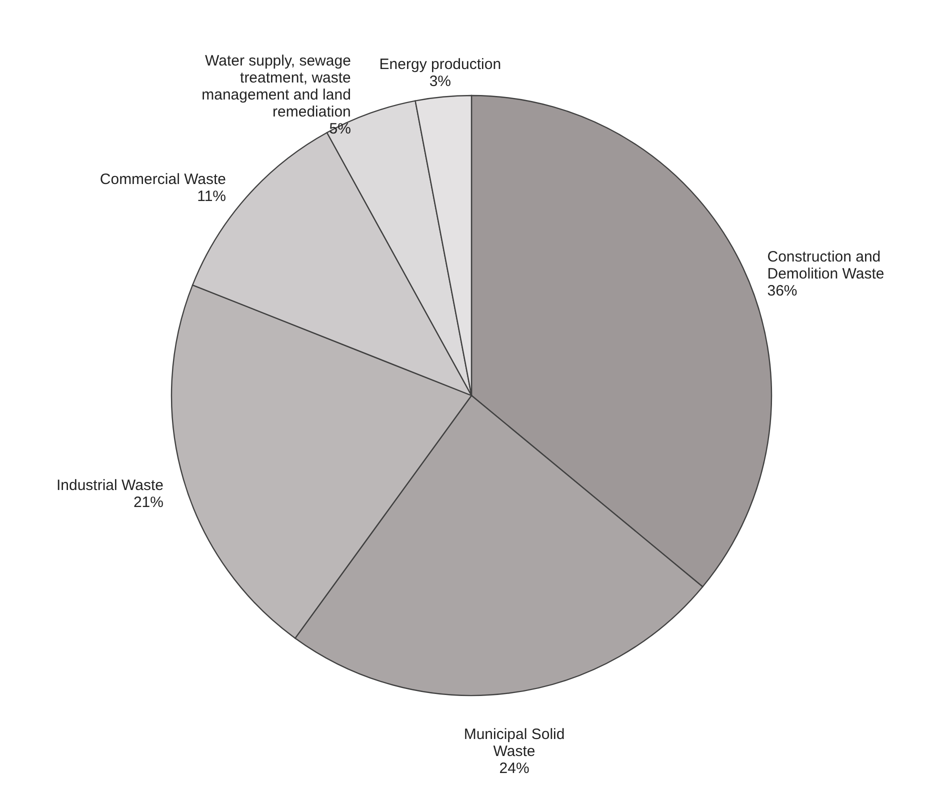 This screenshot has width=943, height=791. Describe the element at coordinates (440, 65) in the screenshot. I see `slice-label: Energy production` at that location.